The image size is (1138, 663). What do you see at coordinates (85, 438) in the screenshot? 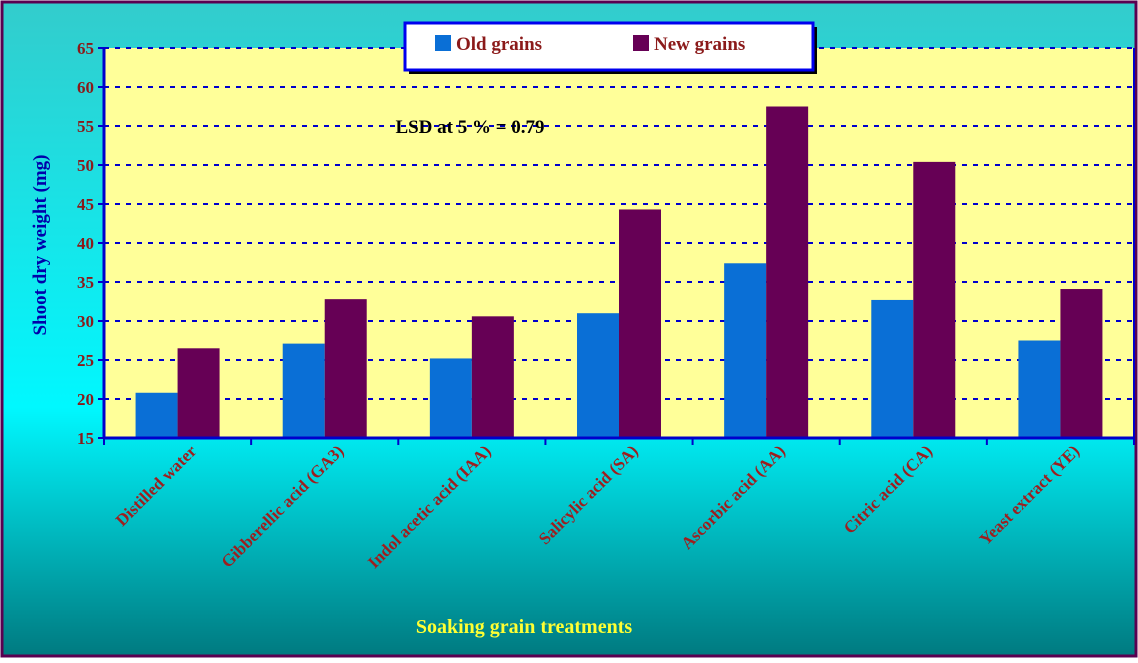
I see `y-tick-label: 15` at bounding box center [85, 438].